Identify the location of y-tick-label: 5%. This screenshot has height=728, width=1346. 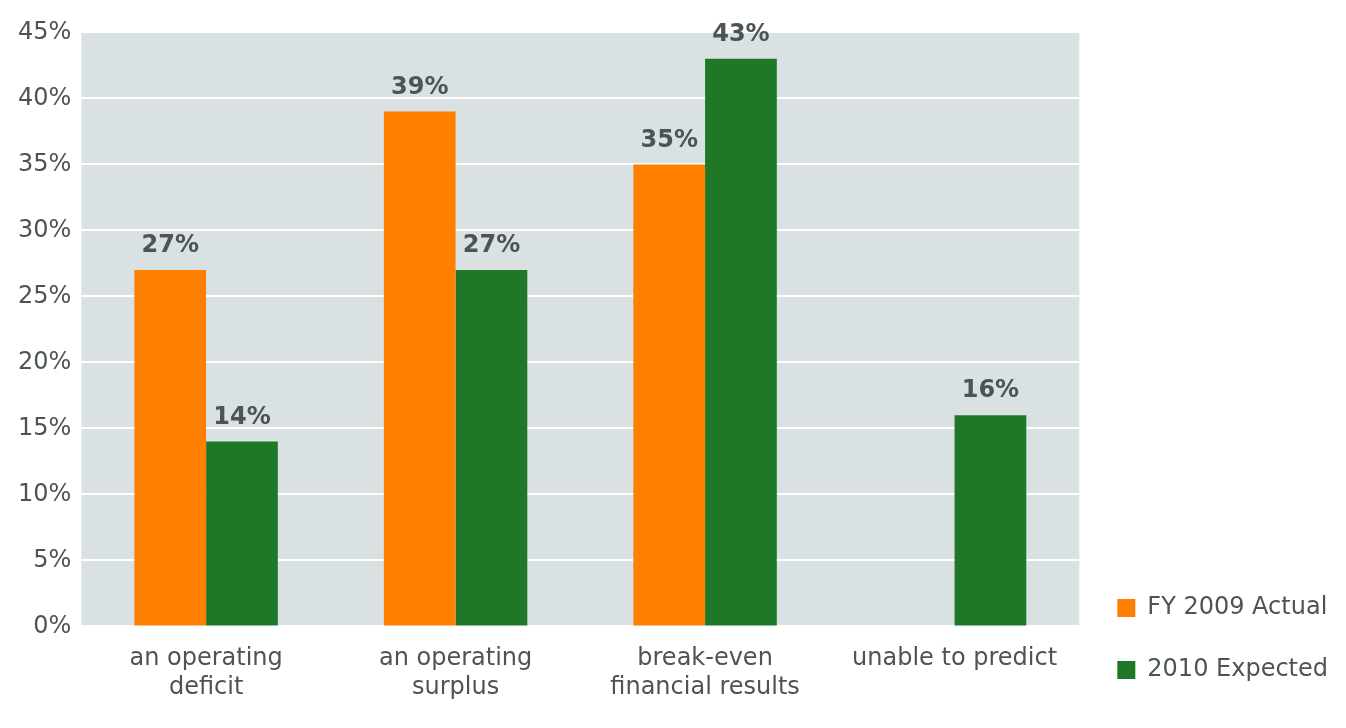
(52, 558).